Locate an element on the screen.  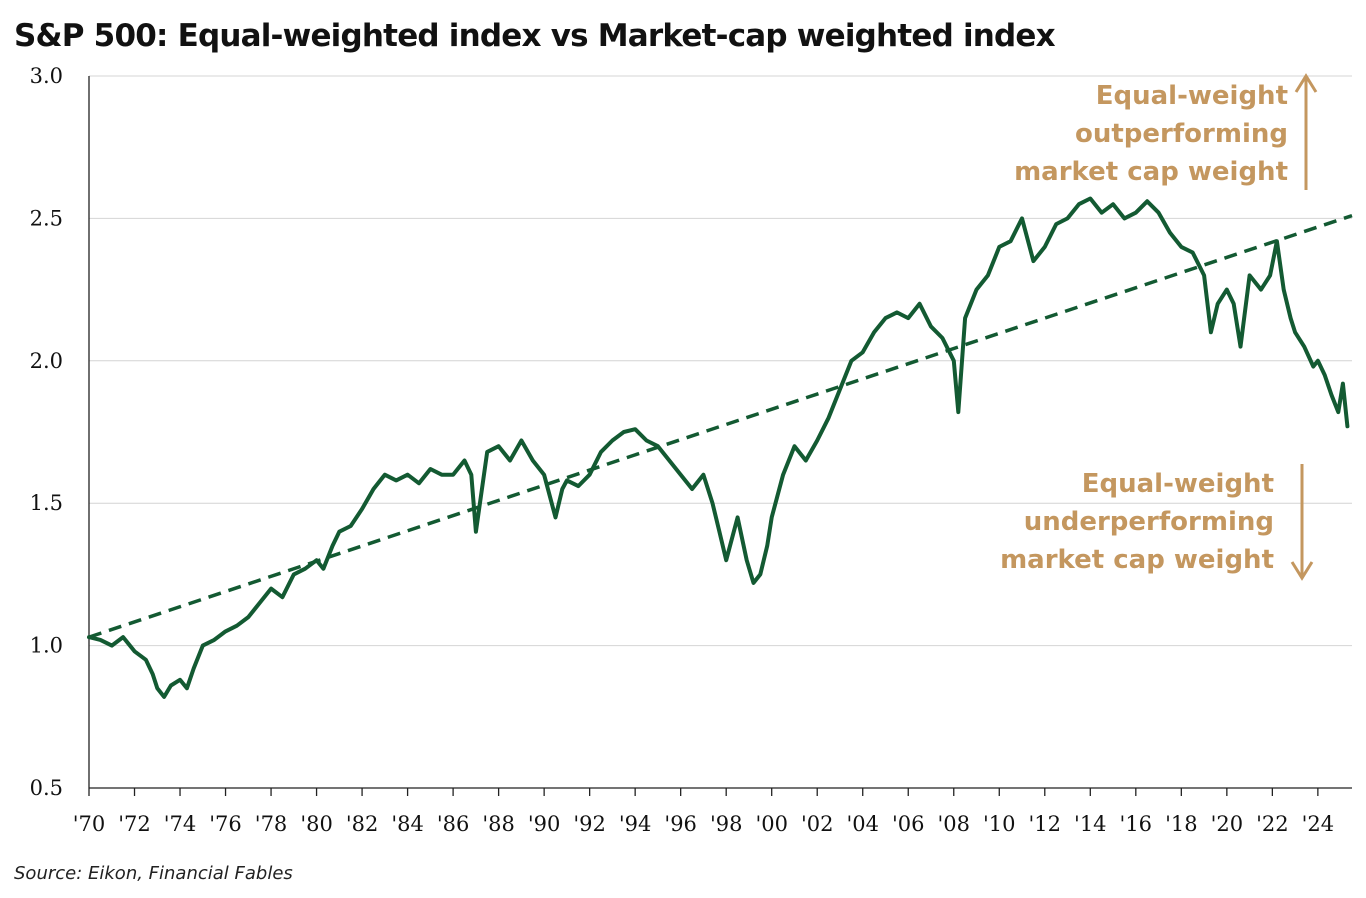
x-tick-label: '22 is located at coordinates (1272, 824).